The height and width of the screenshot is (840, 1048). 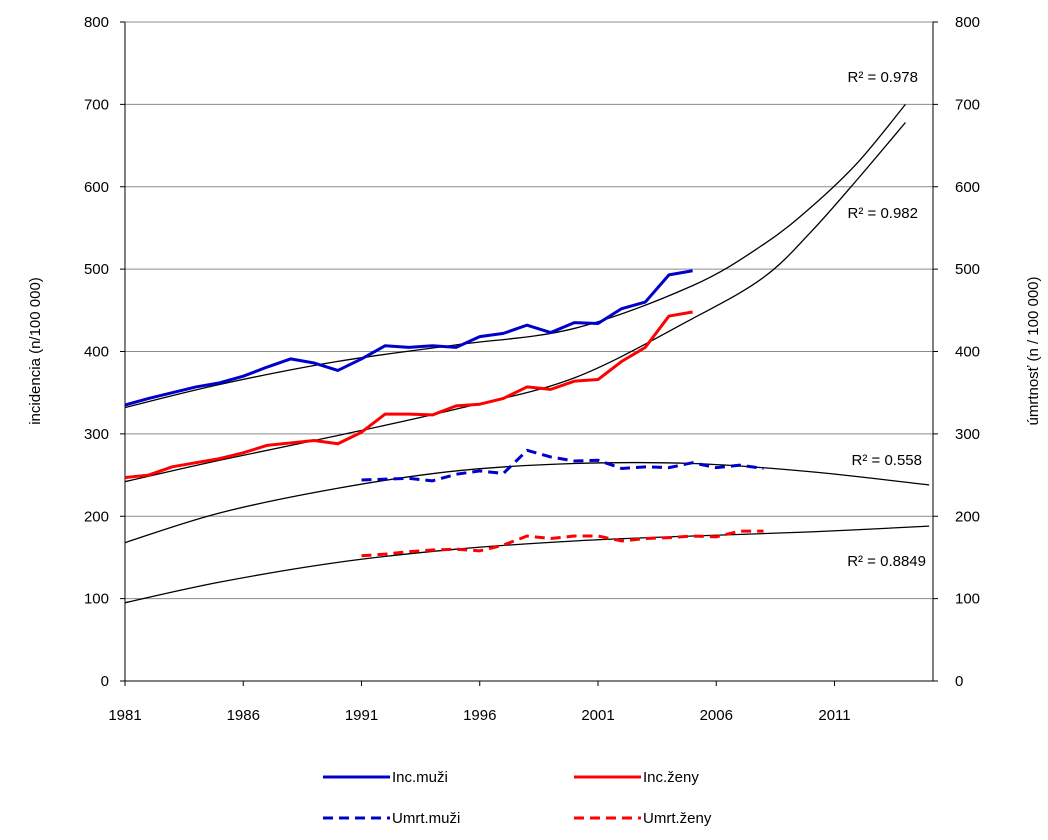 What do you see at coordinates (967, 269) in the screenshot?
I see `y-tick-label-right: 500` at bounding box center [967, 269].